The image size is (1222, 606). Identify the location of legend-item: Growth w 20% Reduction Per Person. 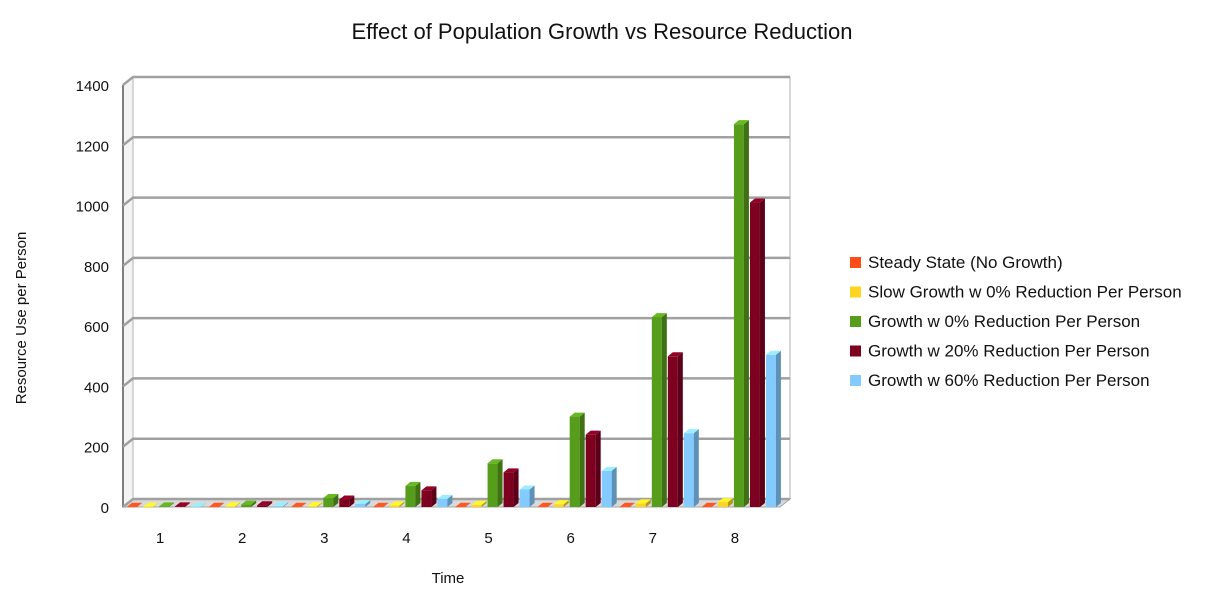
(1000, 351).